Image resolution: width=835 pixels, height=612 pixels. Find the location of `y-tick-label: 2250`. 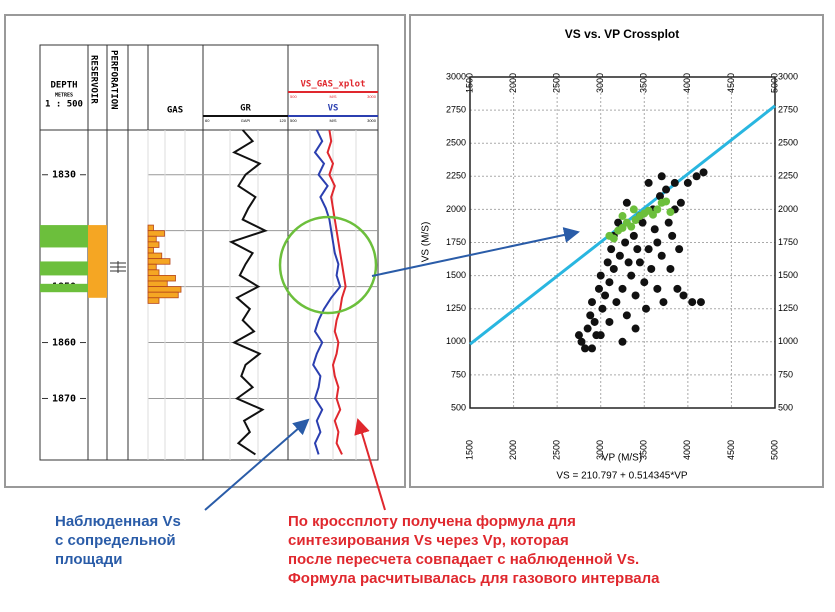

y-tick-label: 2250 is located at coordinates (788, 176).